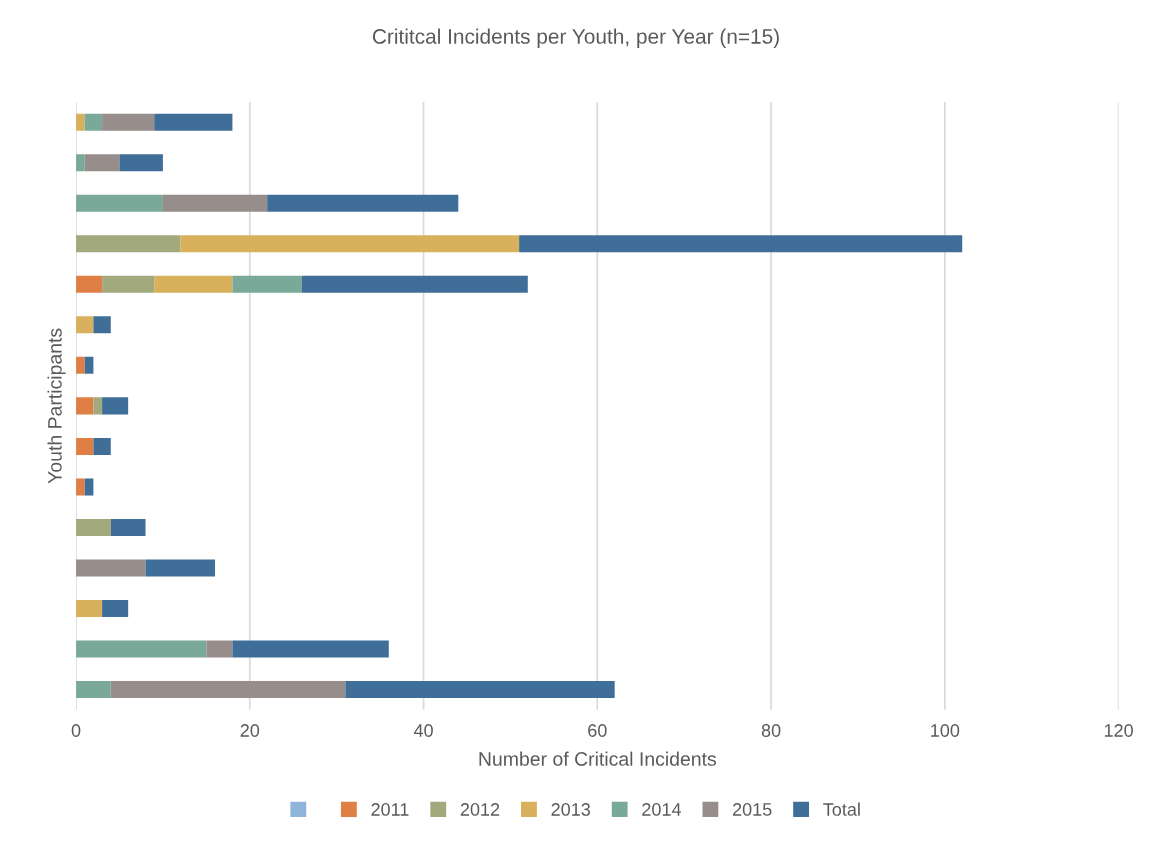  Describe the element at coordinates (76, 730) in the screenshot. I see `x-tick-label: 0` at that location.